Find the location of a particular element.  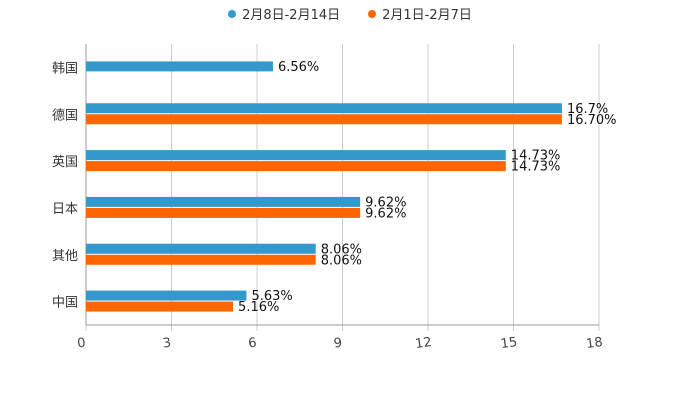

y-category-label: 韩国 is located at coordinates (65, 68).